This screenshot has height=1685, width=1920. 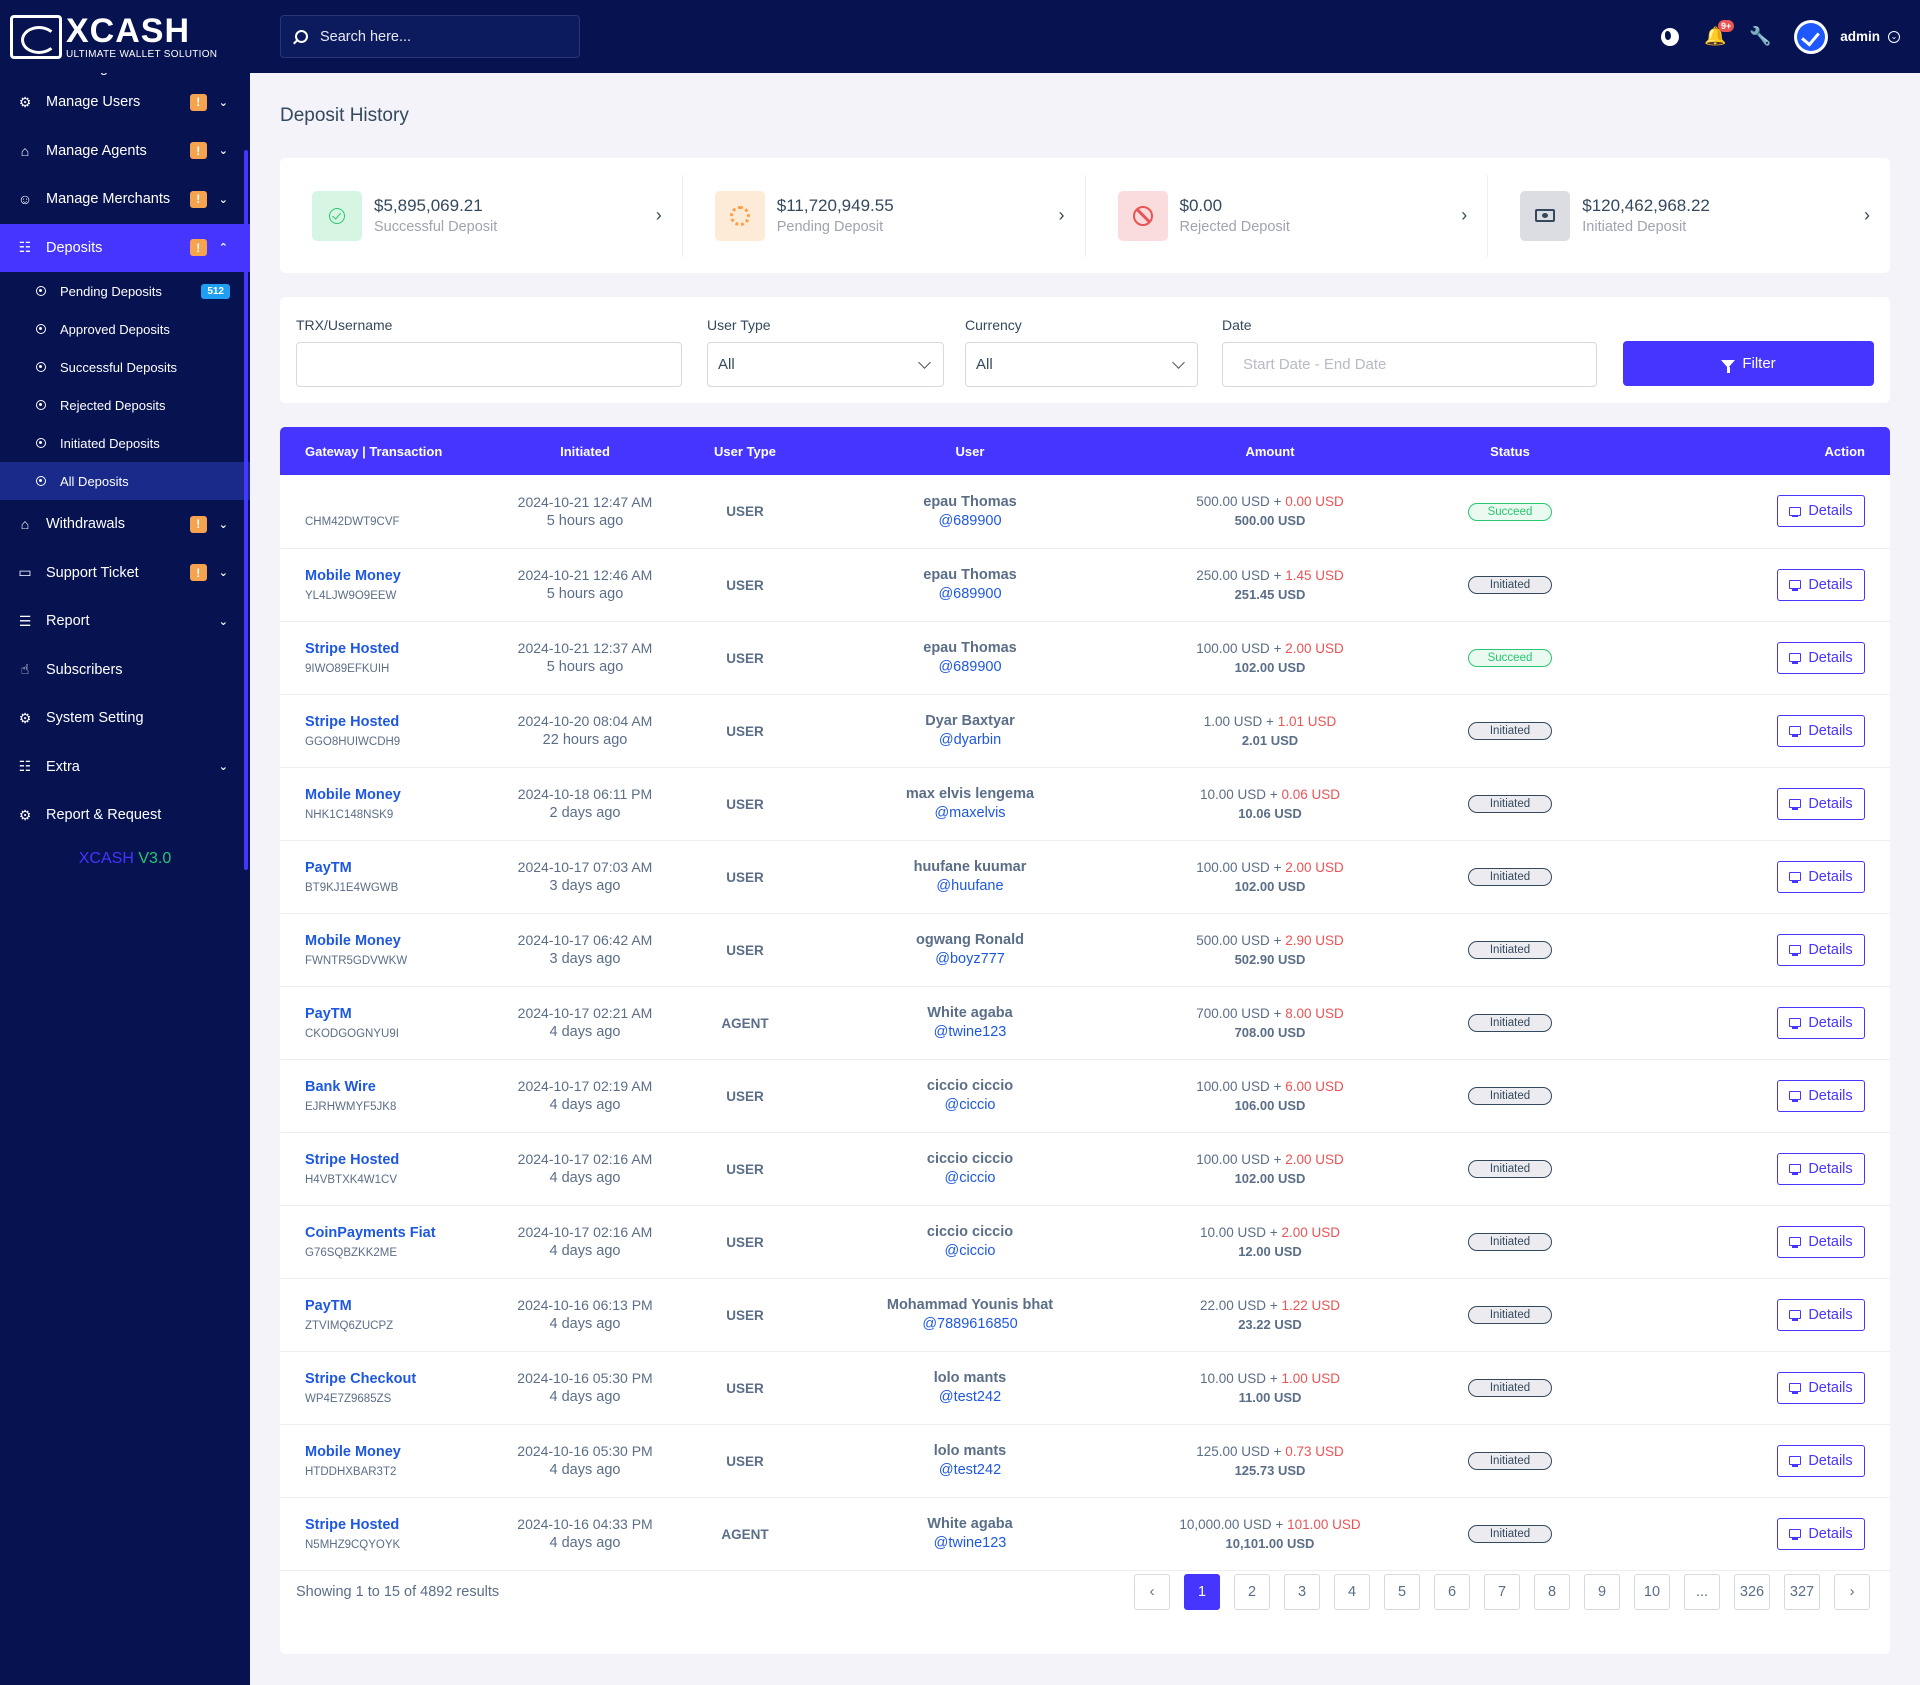 What do you see at coordinates (970, 813) in the screenshot?
I see `user-handle-link: @maxelvis` at bounding box center [970, 813].